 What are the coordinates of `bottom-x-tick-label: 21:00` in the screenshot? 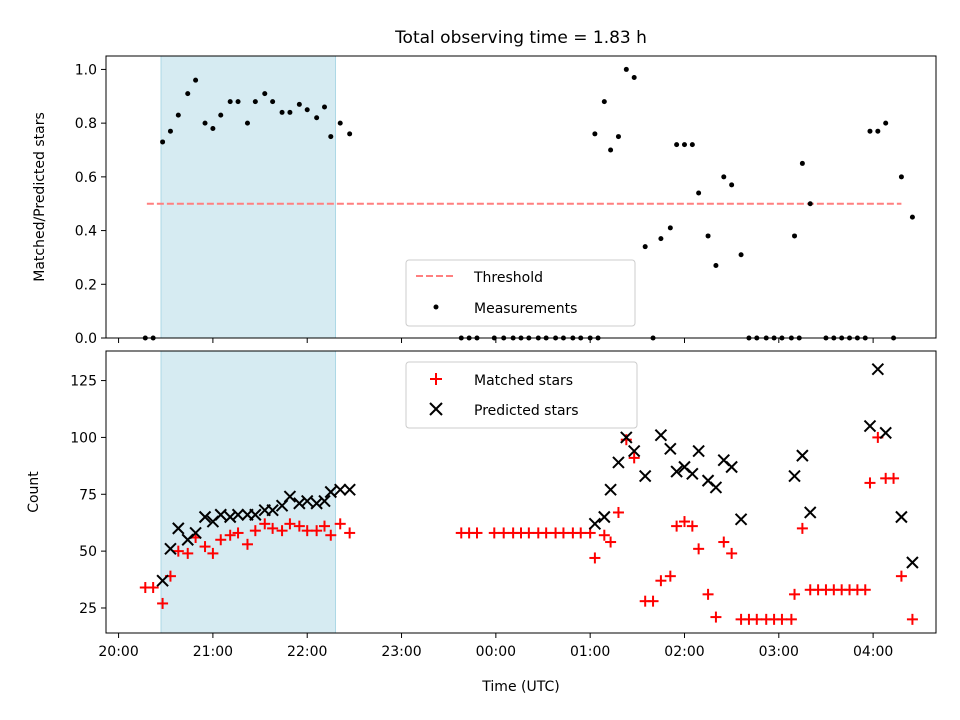 It's located at (213, 652).